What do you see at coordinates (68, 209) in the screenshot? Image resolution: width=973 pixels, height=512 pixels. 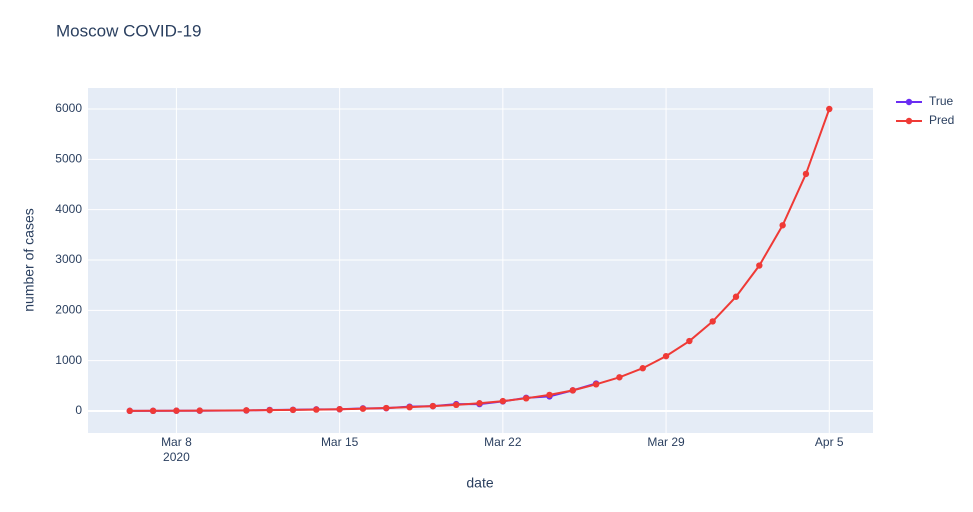 I see `y-tick-label: 4000` at bounding box center [68, 209].